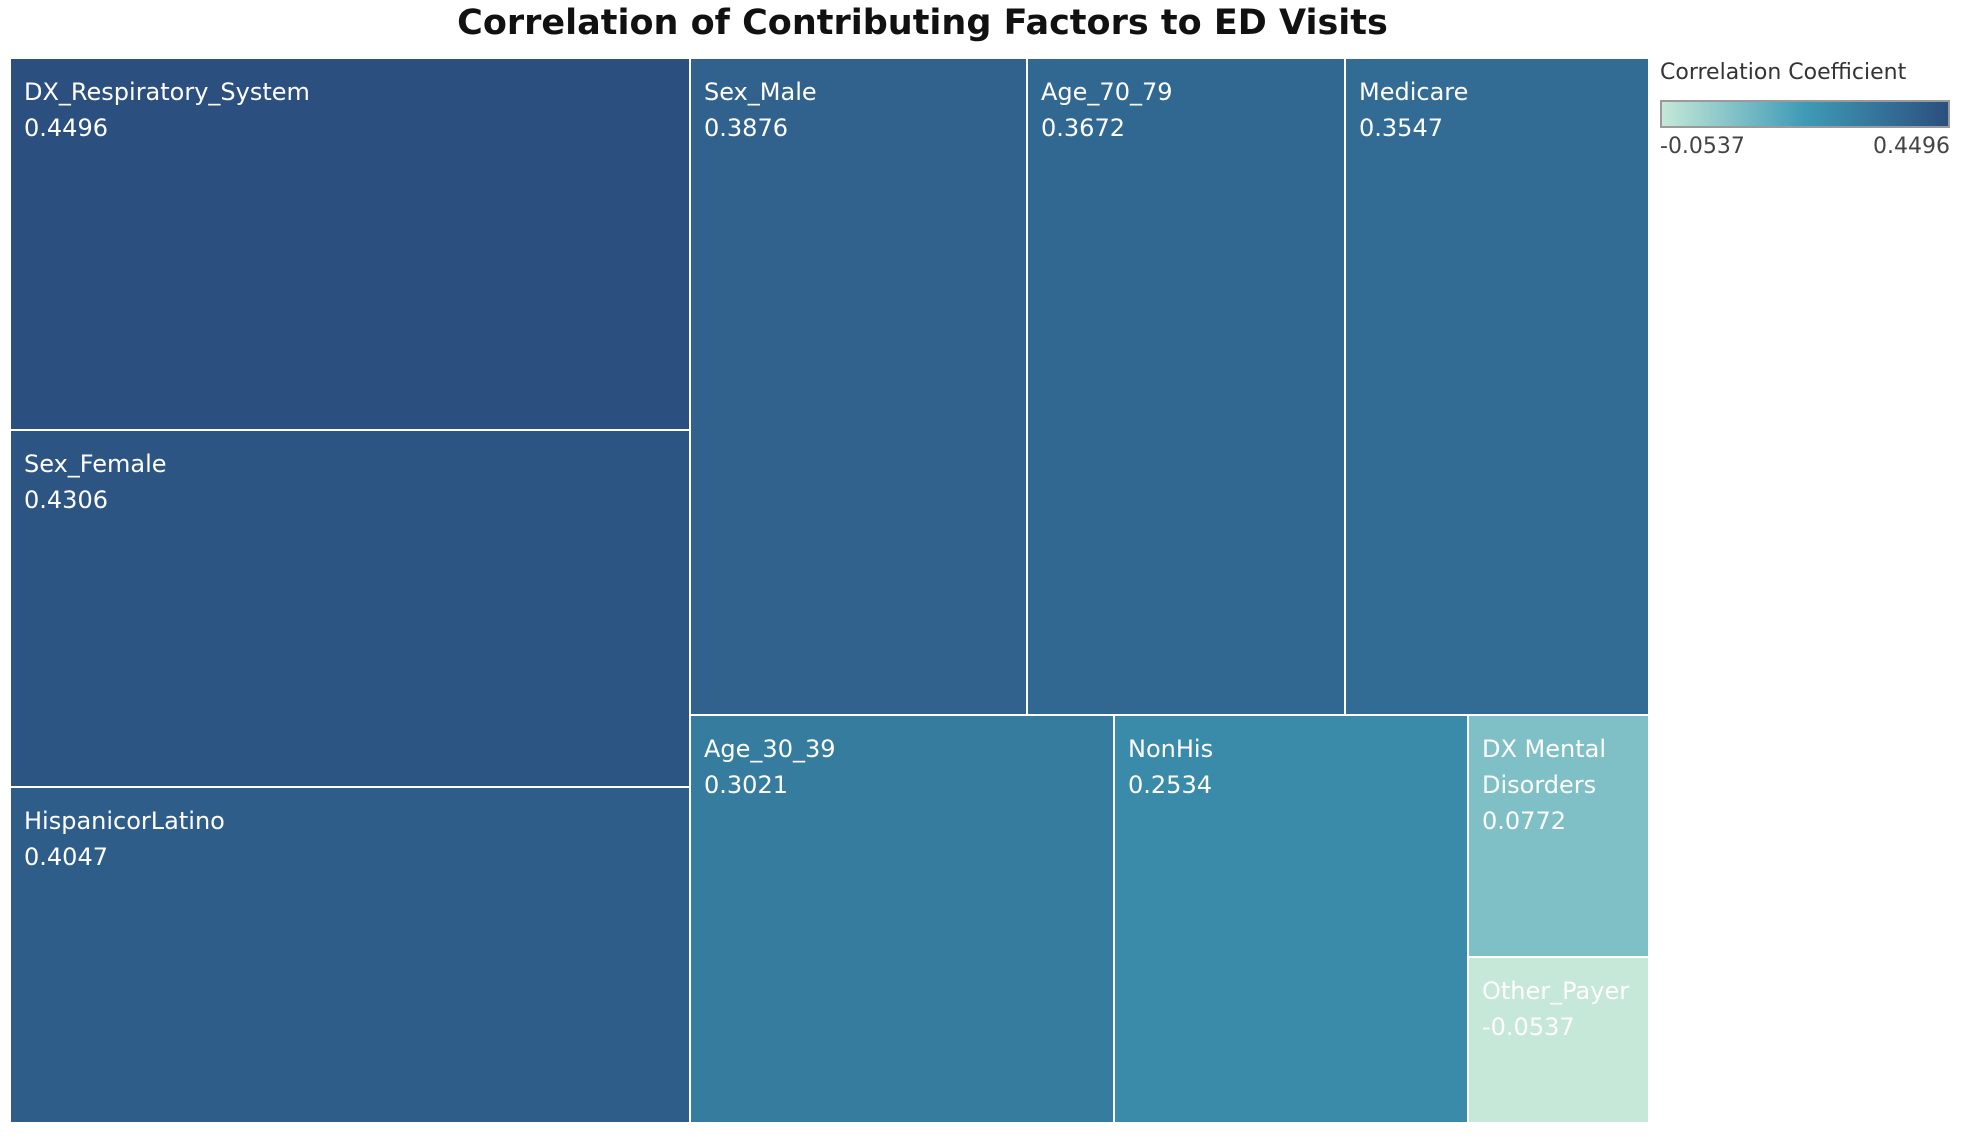 The width and height of the screenshot is (1969, 1144). What do you see at coordinates (1524, 821) in the screenshot?
I see `tile-value-label: 0.0772` at bounding box center [1524, 821].